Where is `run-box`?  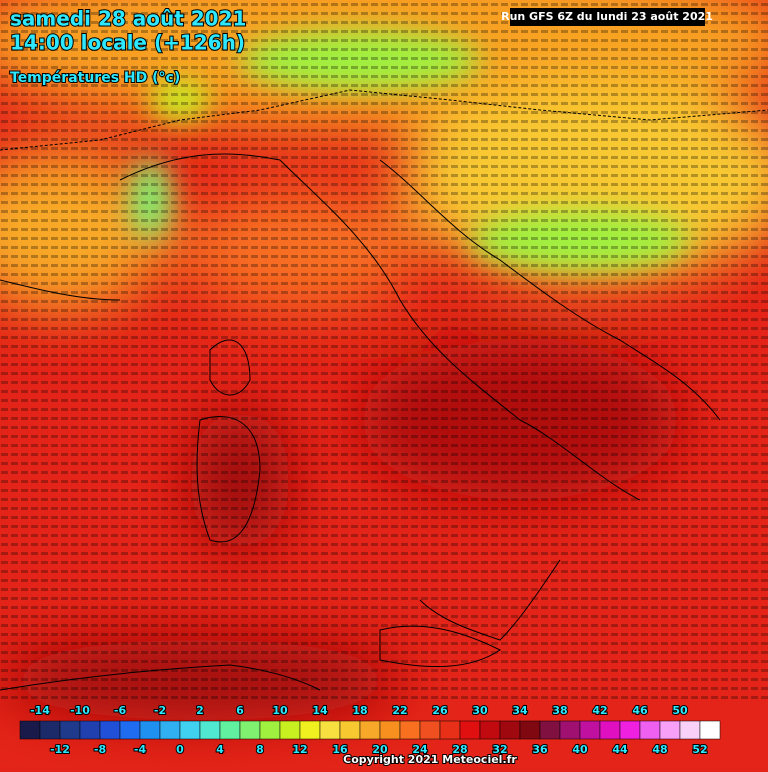
run-box is located at coordinates (607, 17).